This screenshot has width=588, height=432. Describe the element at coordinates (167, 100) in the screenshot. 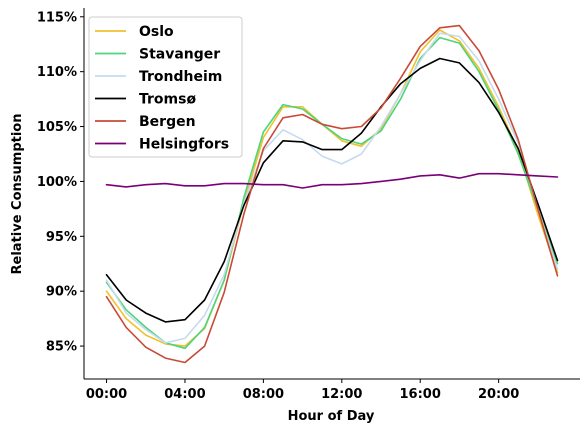

I see `legend-label: Tromsø` at that location.